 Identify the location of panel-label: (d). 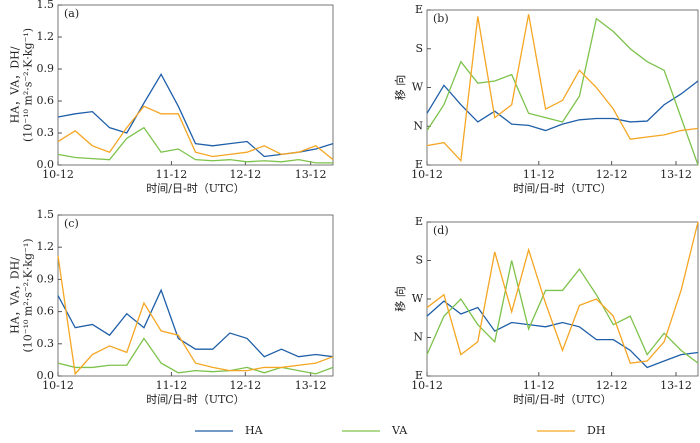
(441, 230).